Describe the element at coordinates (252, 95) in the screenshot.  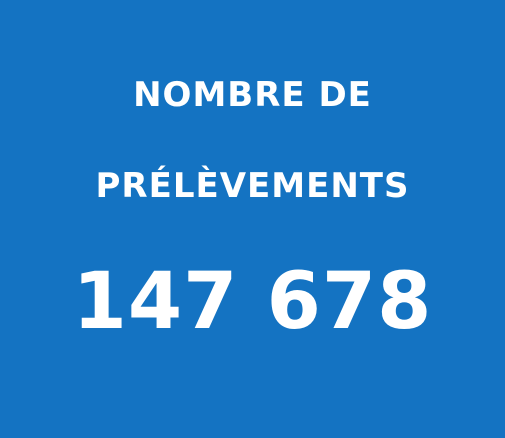
I see `stat-label-line-1: NOMBRE DE` at that location.